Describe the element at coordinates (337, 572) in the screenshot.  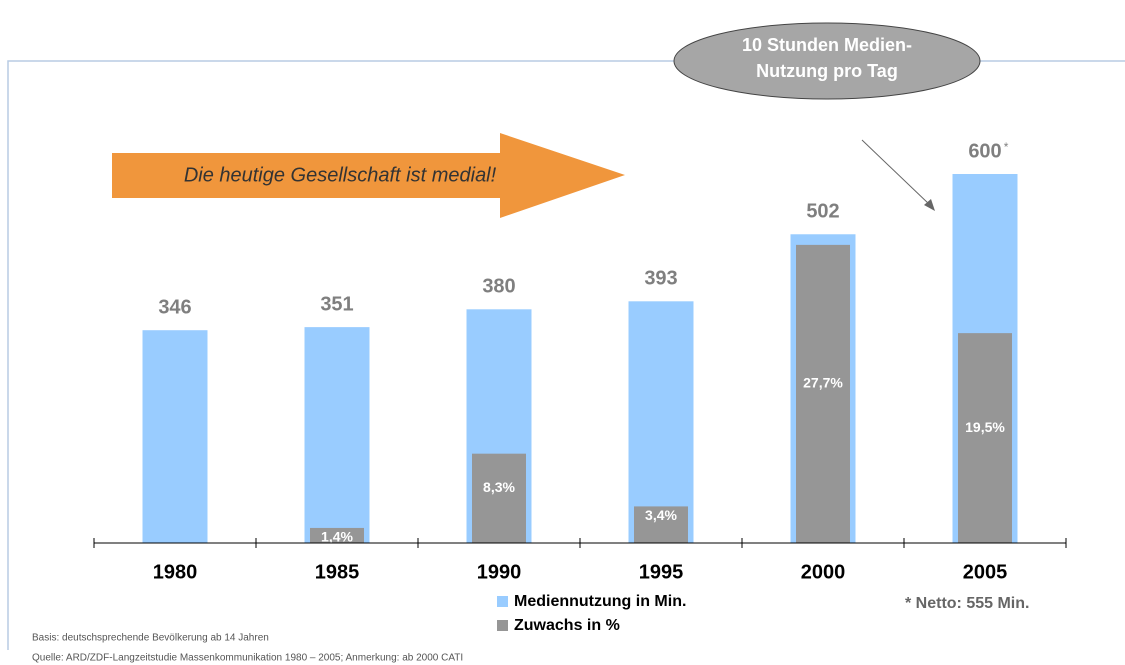
I see `x-tick-label: 1985` at that location.